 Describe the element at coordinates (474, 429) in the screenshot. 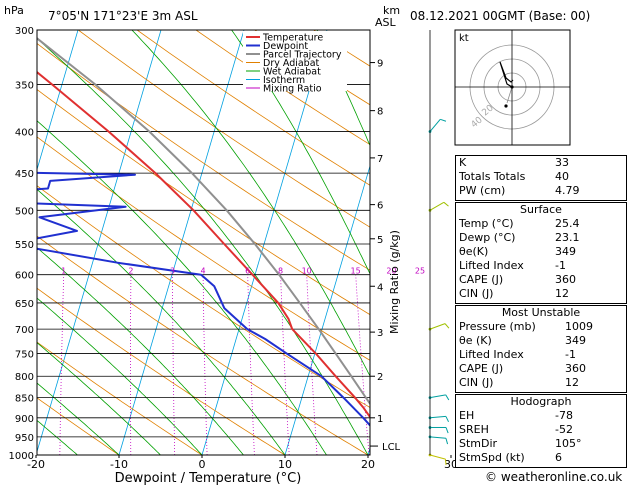

I see `hodo-label: SREH` at that location.